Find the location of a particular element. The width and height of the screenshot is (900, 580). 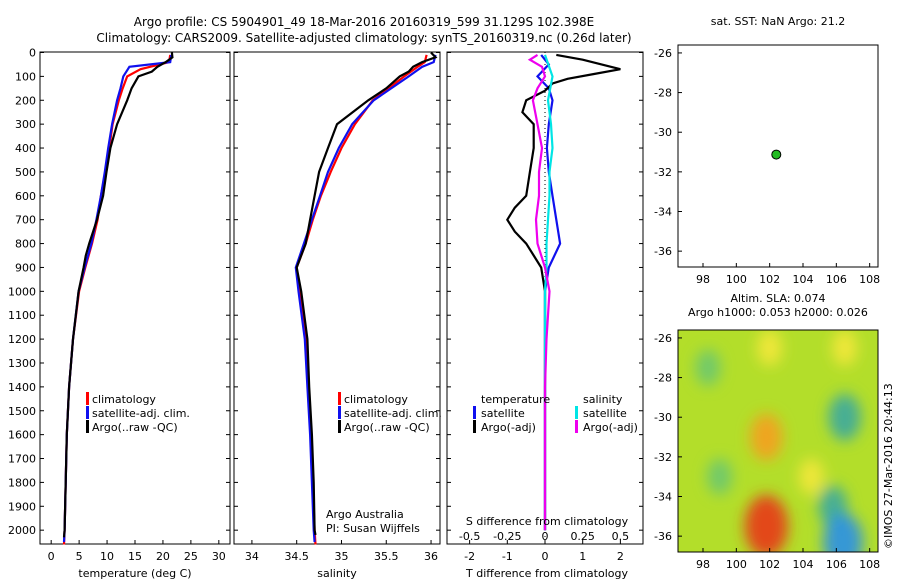

x-tick-label: 34.5 is located at coordinates (296, 556).